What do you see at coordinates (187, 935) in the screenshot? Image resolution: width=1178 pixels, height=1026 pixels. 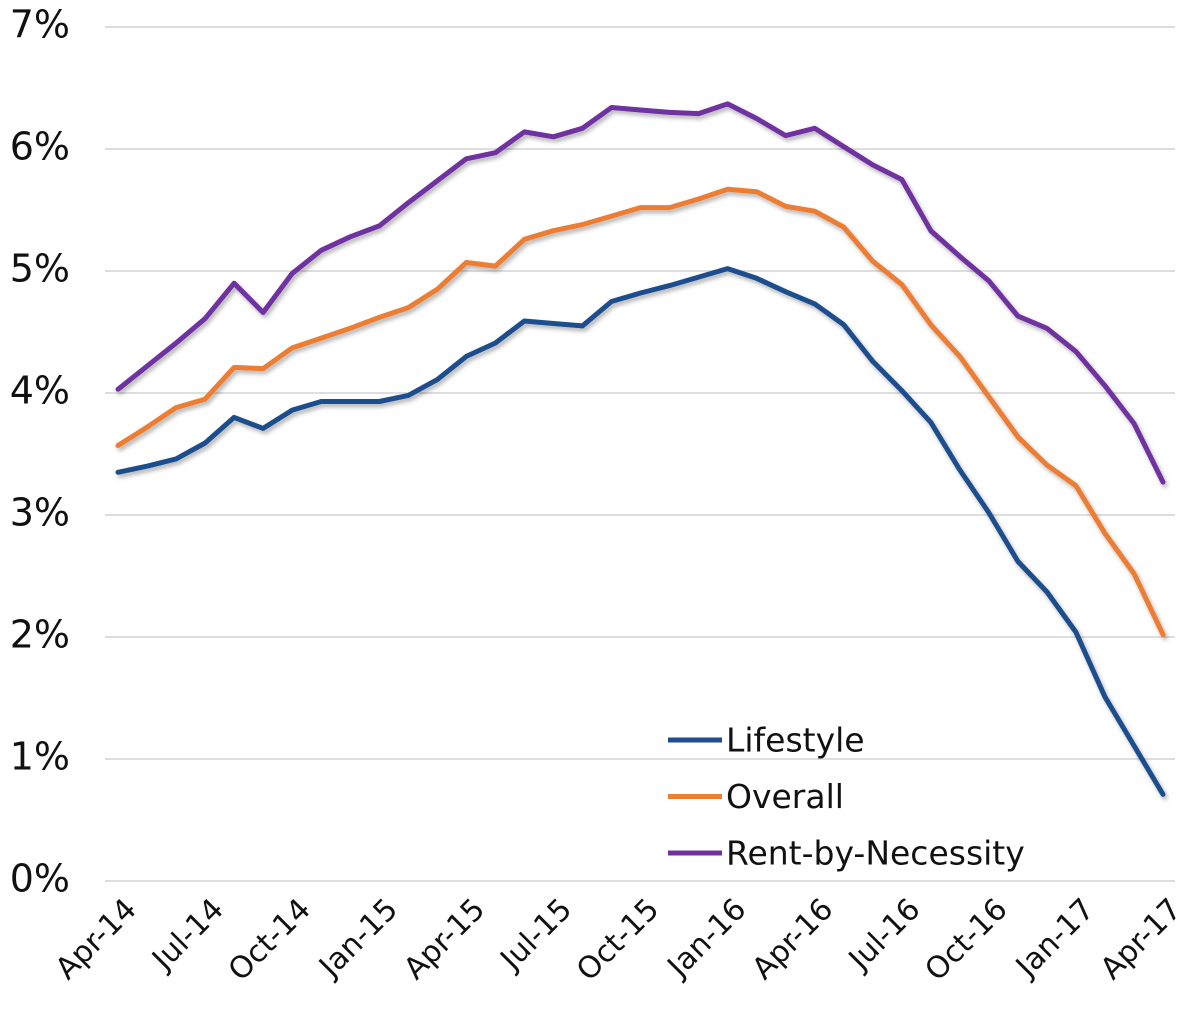 I see `x-tick-label: Jul-14` at bounding box center [187, 935].